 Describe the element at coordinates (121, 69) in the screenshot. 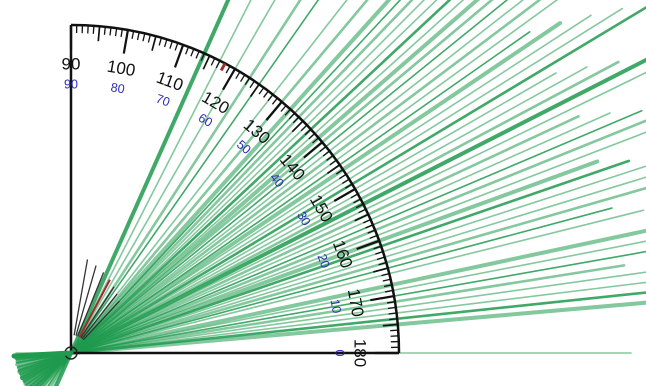

I see `outer-degree-label: 100` at that location.